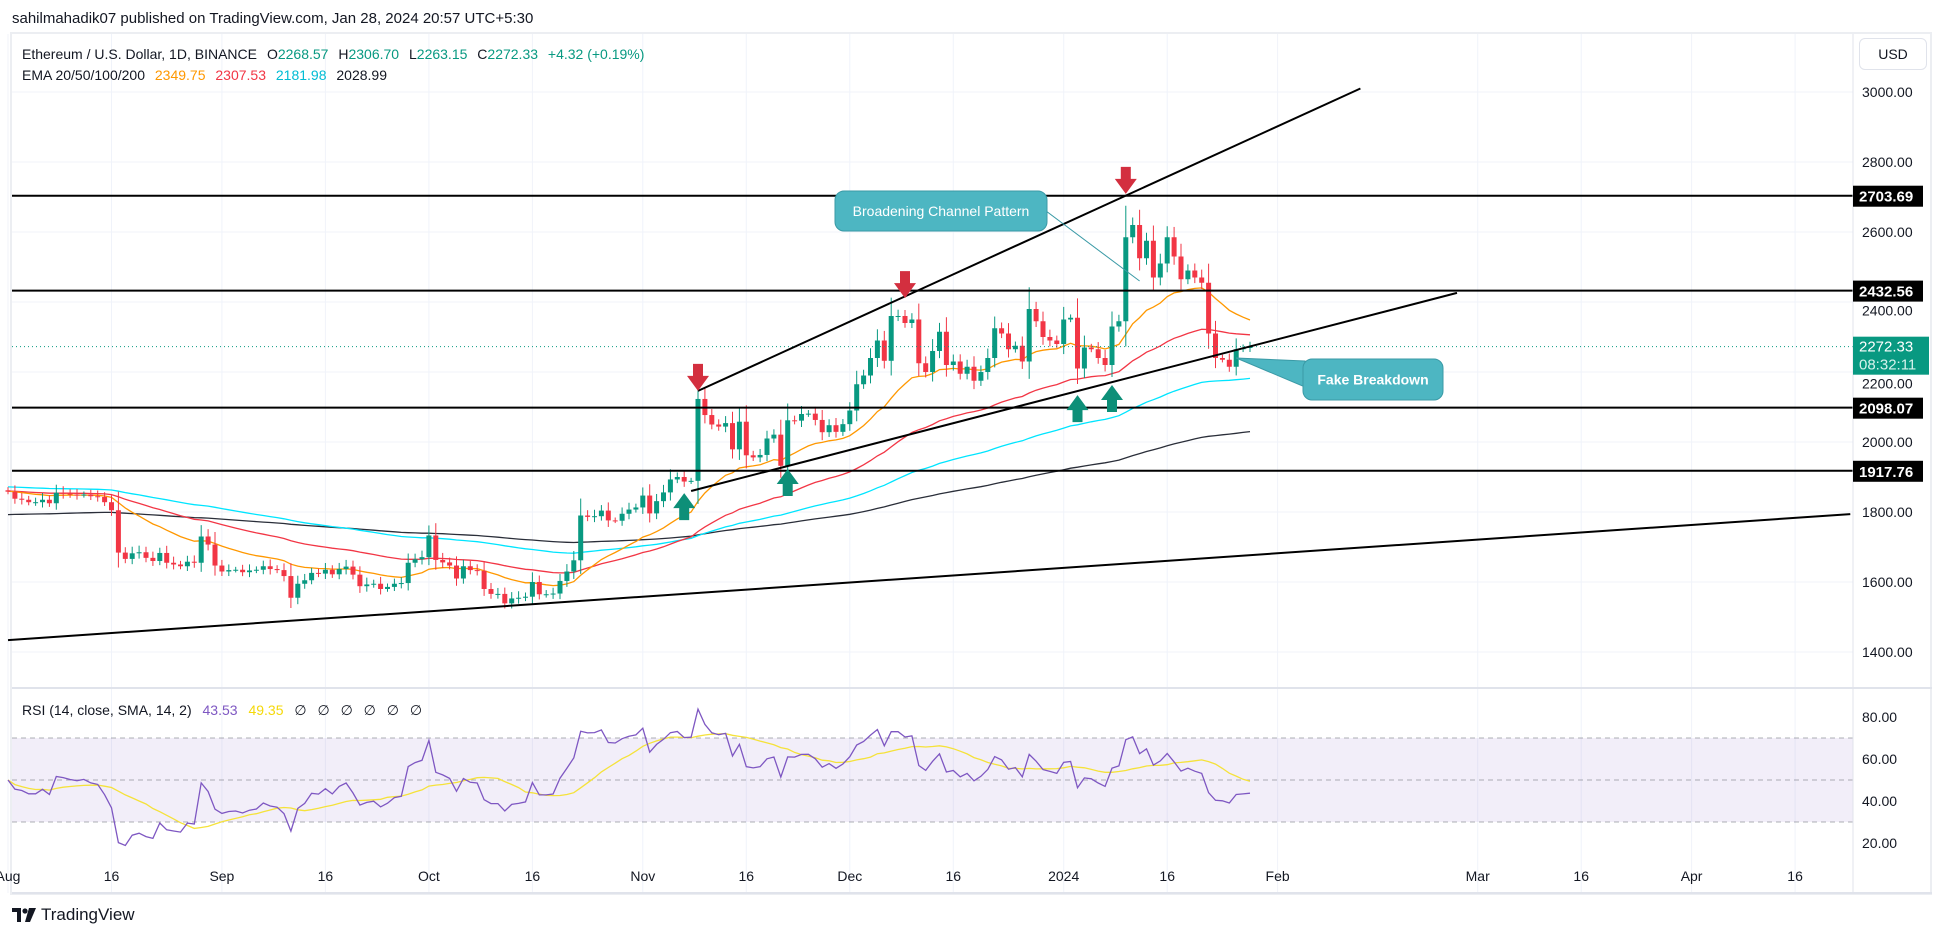 The width and height of the screenshot is (1946, 937). I want to click on y-tick-label: 2800.00, so click(1887, 162).